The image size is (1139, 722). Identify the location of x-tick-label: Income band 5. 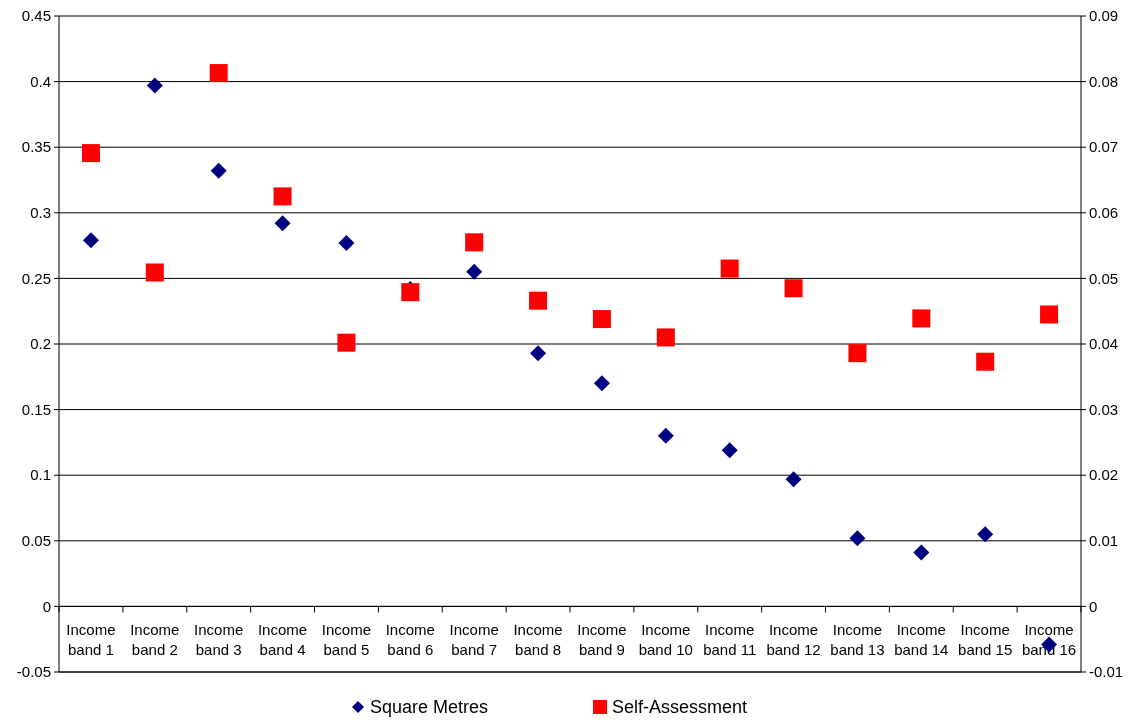
(346, 640).